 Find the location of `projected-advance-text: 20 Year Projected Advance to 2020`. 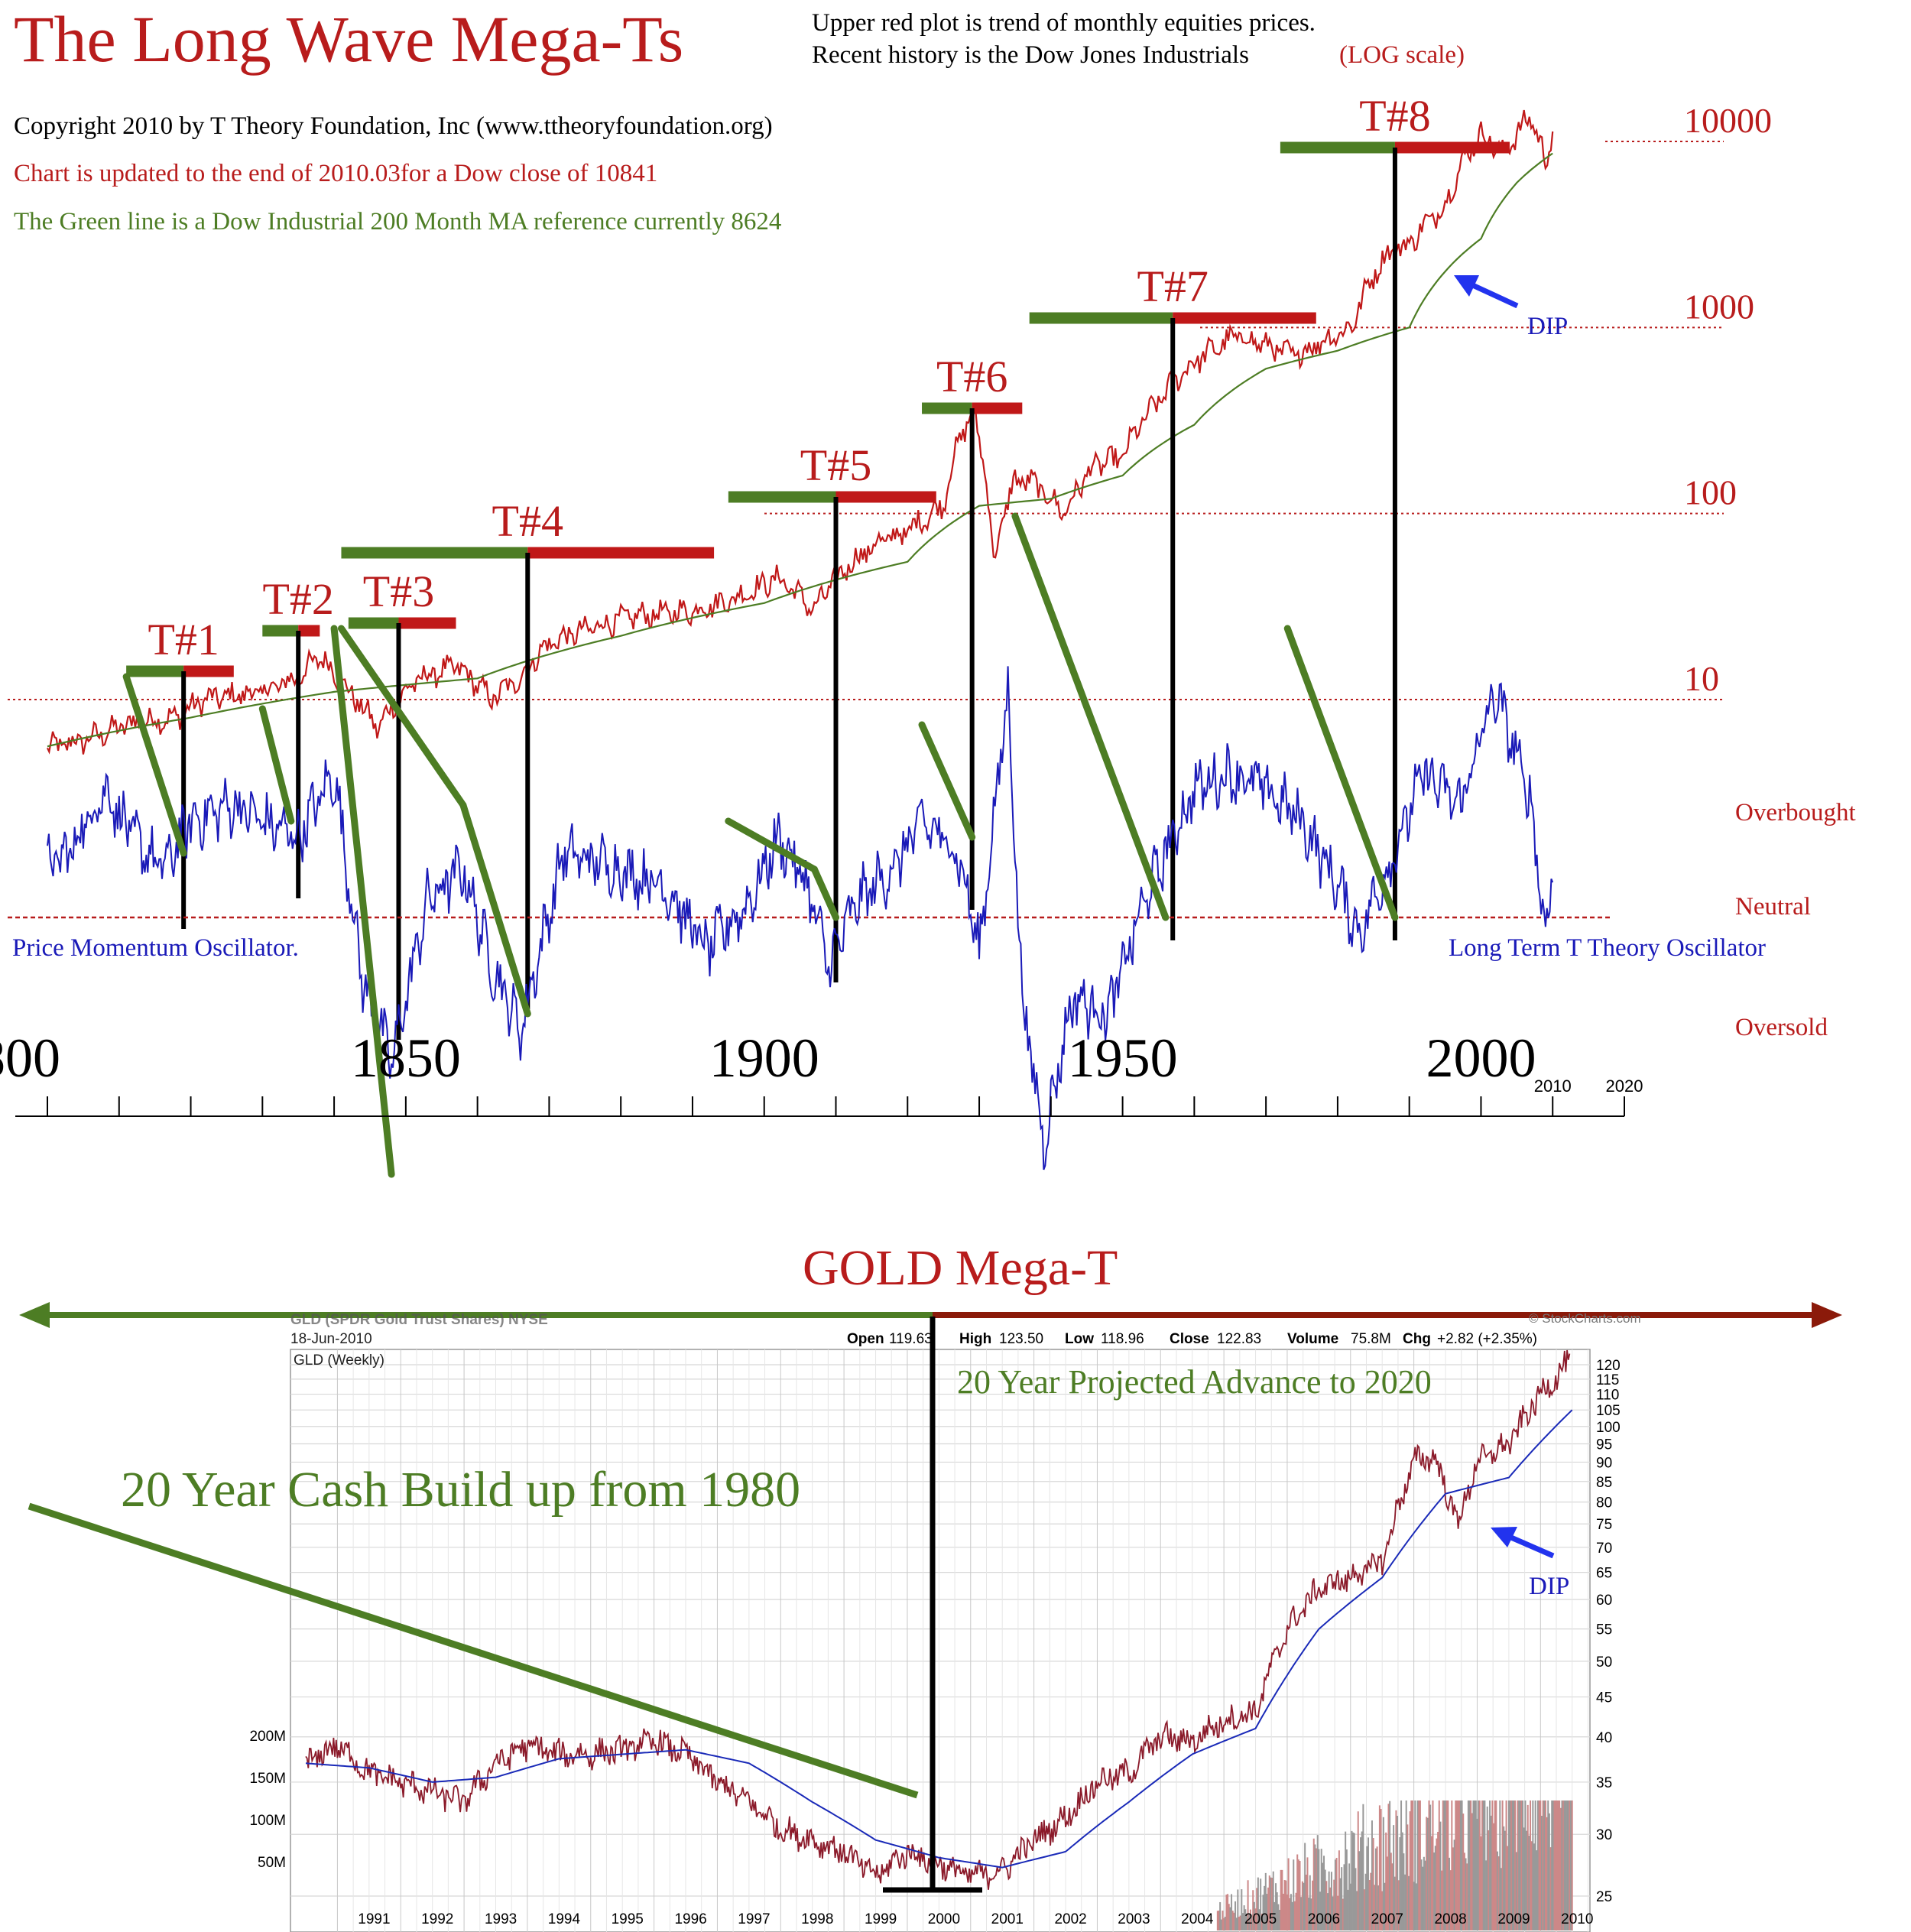

projected-advance-text: 20 Year Projected Advance to 2020 is located at coordinates (1194, 1382).